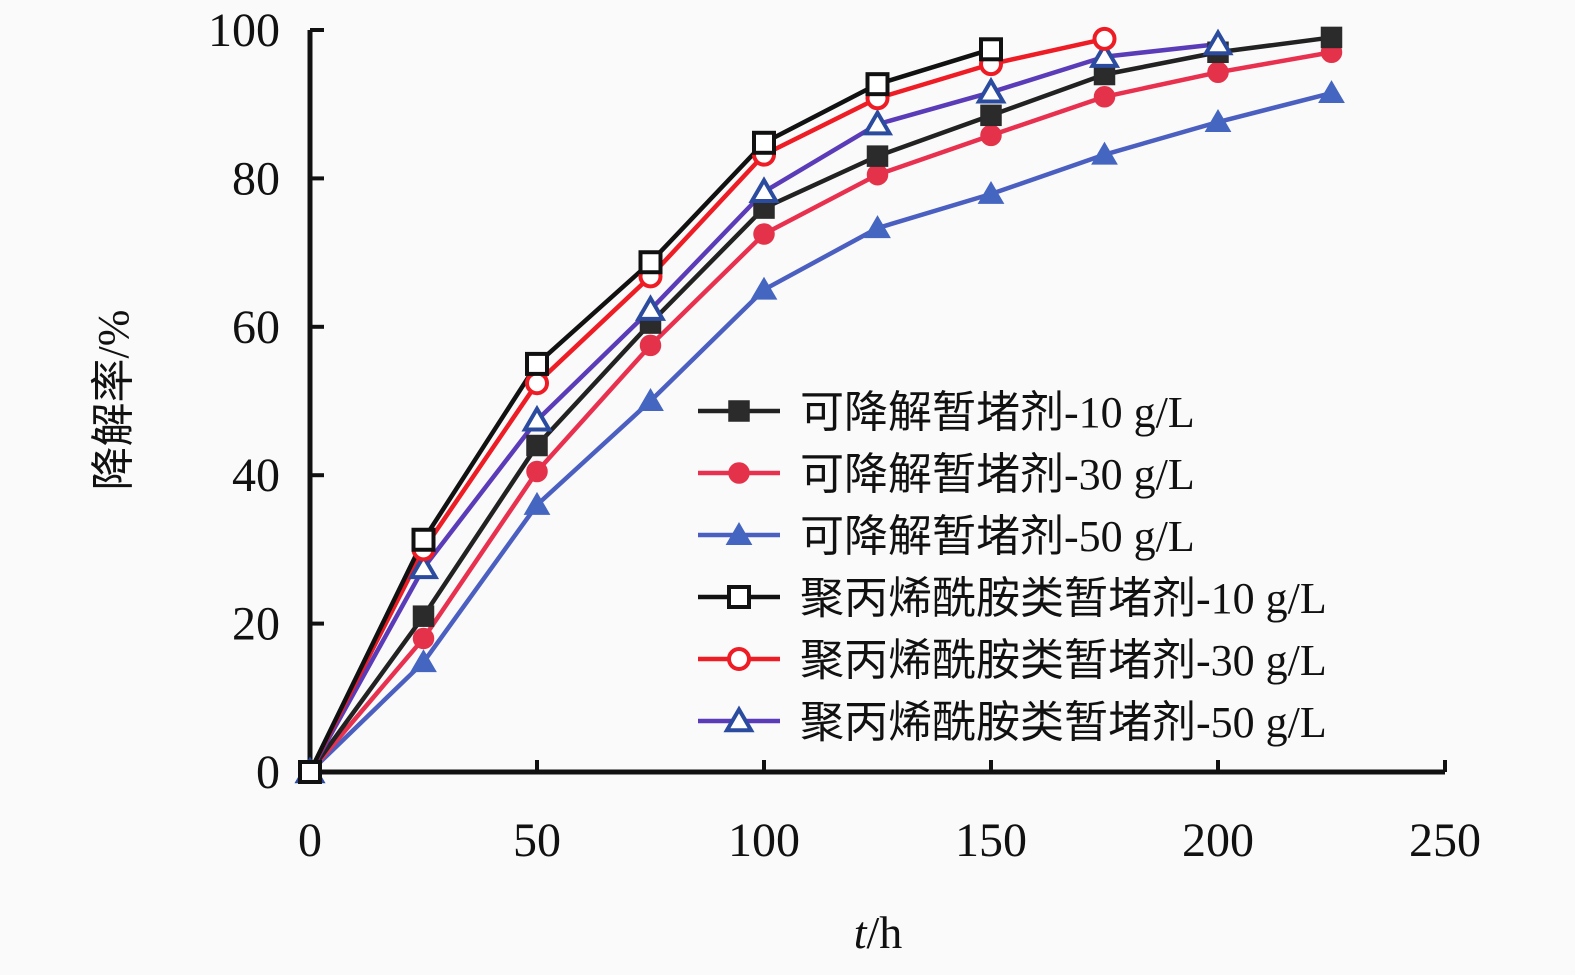 The image size is (1575, 975). What do you see at coordinates (310, 840) in the screenshot?
I see `x-tick-label: 0` at bounding box center [310, 840].